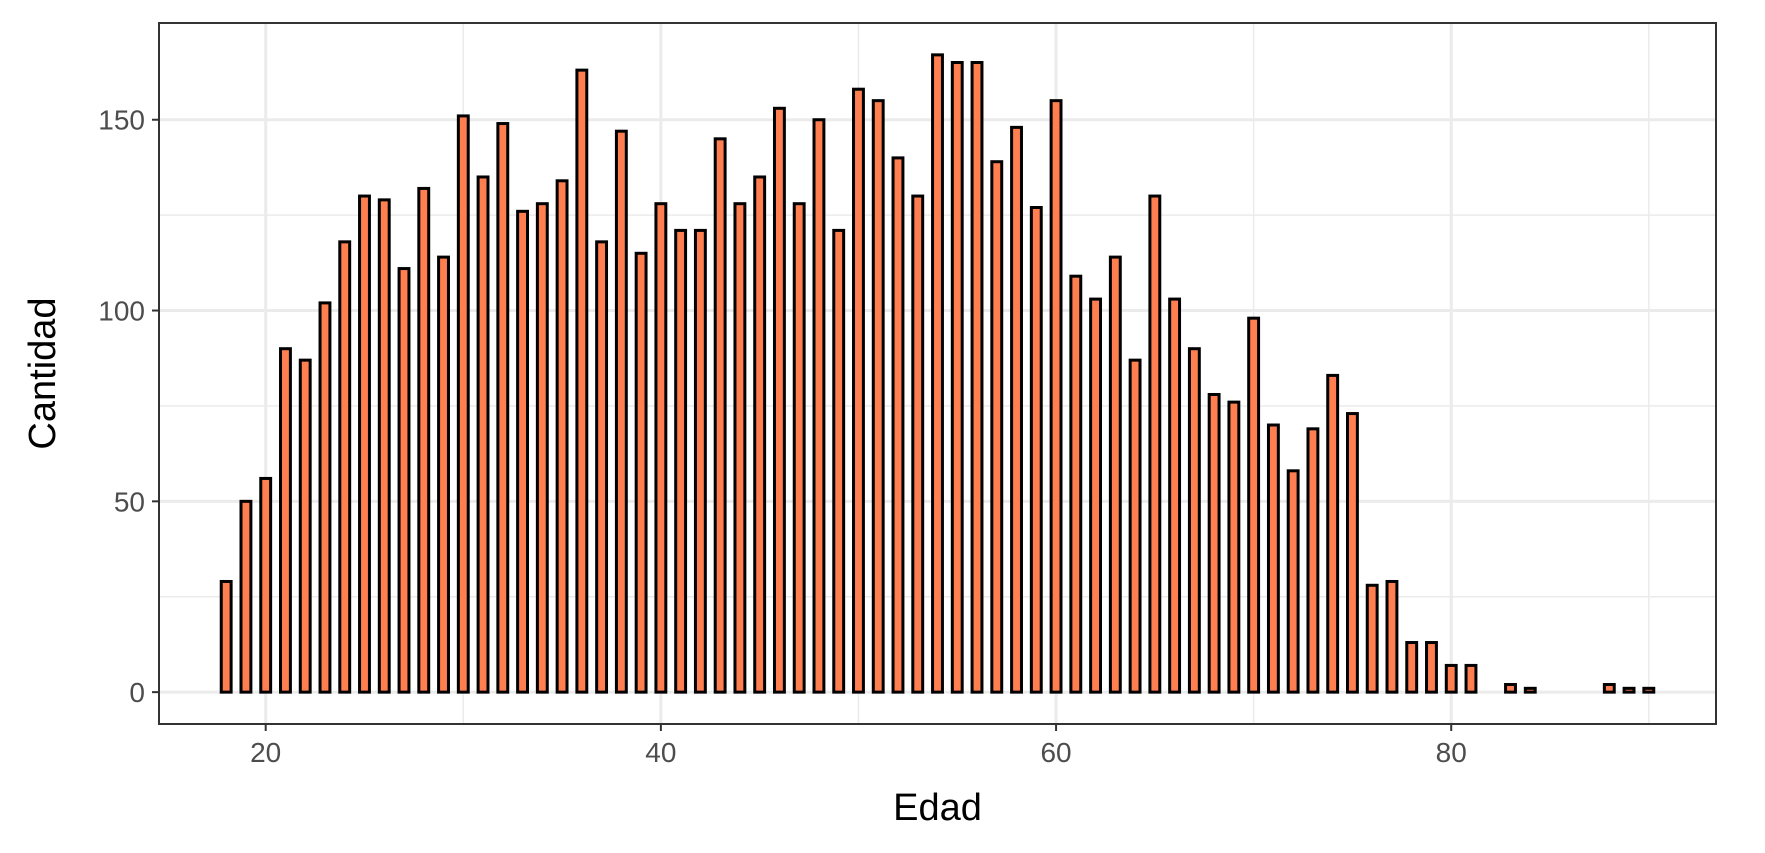 This screenshot has width=1765, height=853. What do you see at coordinates (660, 752) in the screenshot?
I see `x-tick-label: 40` at bounding box center [660, 752].